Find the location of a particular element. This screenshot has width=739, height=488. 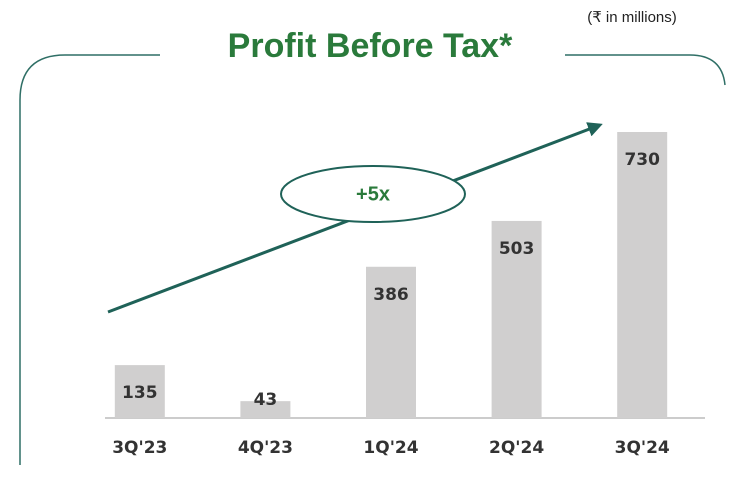

value-label: 503 is located at coordinates (517, 249).